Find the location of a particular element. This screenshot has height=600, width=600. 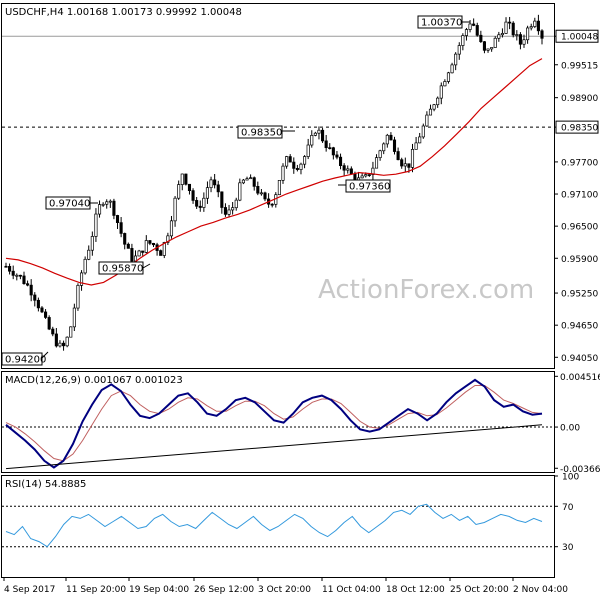

price-axis-label: 0.98350 is located at coordinates (579, 129).